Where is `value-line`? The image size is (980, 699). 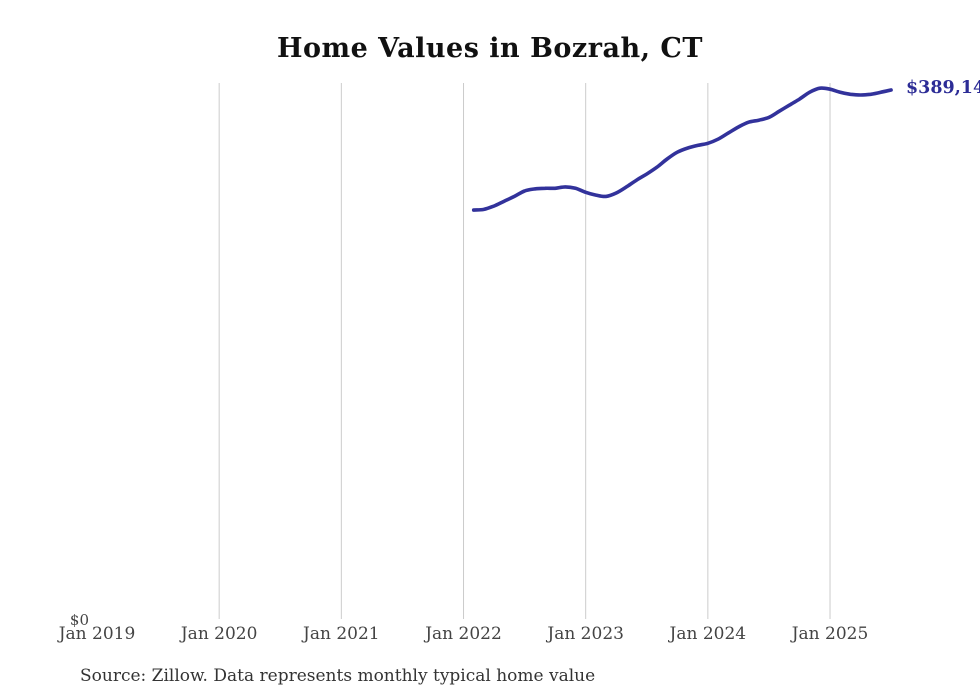 value-line is located at coordinates (682, 149).